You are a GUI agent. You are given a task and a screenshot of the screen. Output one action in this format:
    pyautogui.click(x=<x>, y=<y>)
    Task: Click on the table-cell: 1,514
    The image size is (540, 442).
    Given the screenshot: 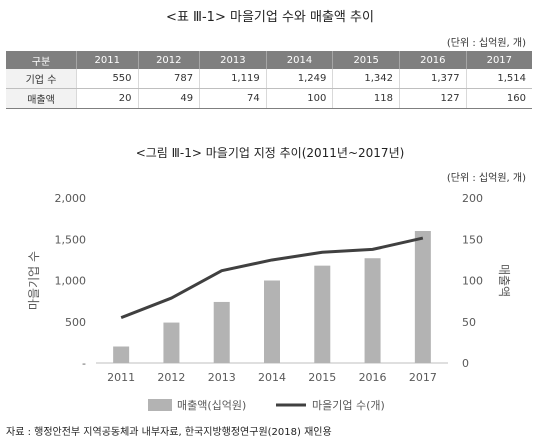 What is the action you would take?
    pyautogui.click(x=499, y=79)
    